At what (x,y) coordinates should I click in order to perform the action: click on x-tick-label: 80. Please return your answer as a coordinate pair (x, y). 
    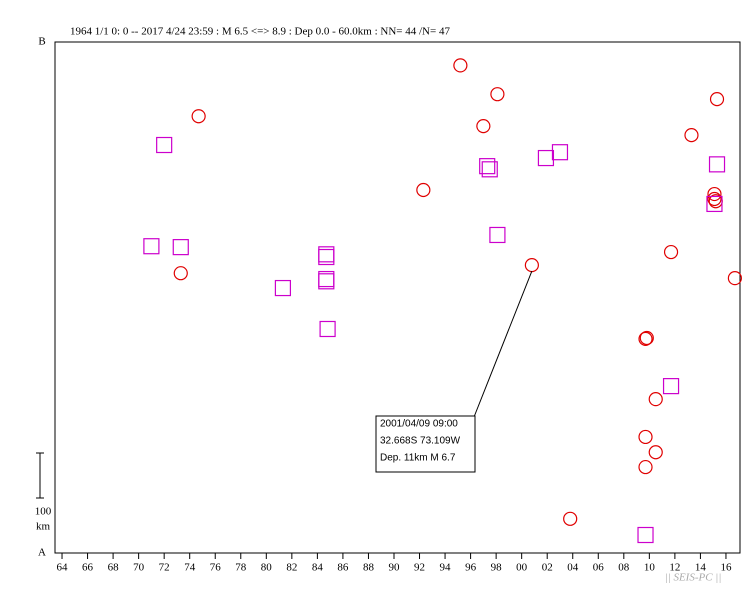
    Looking at the image, I should click on (267, 568).